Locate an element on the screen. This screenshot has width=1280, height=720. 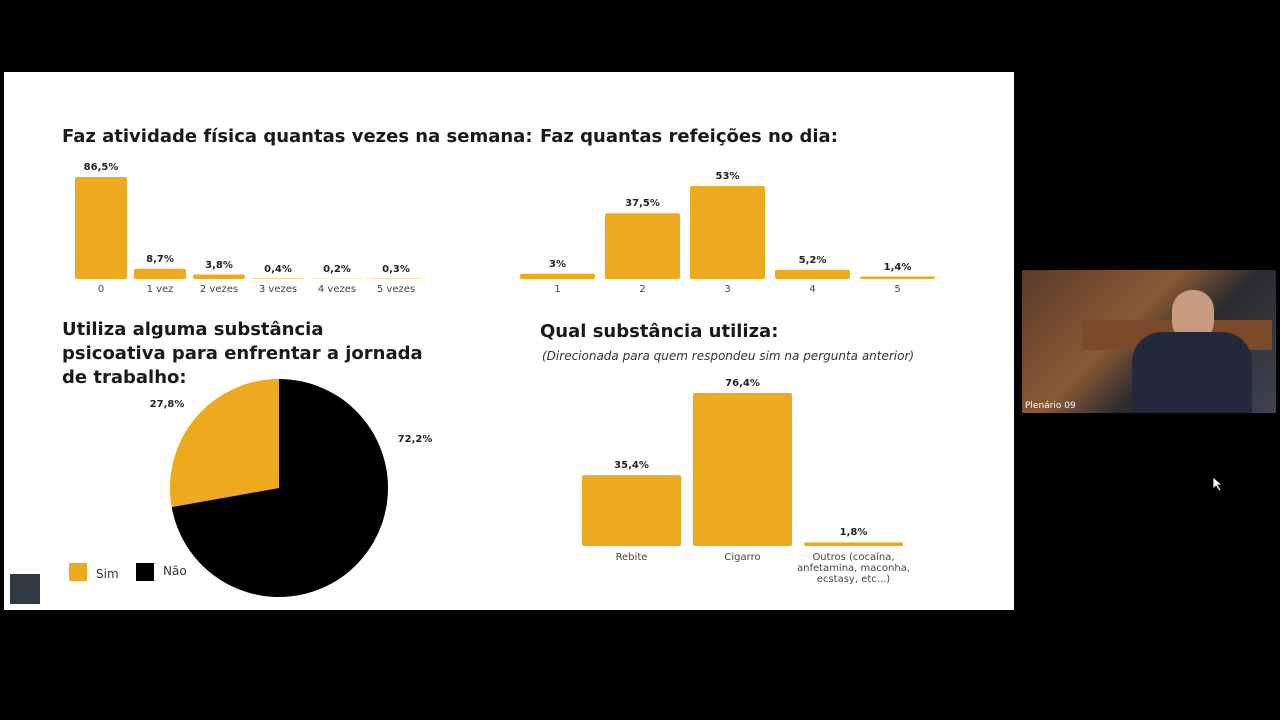
person-body is located at coordinates (1192, 372).